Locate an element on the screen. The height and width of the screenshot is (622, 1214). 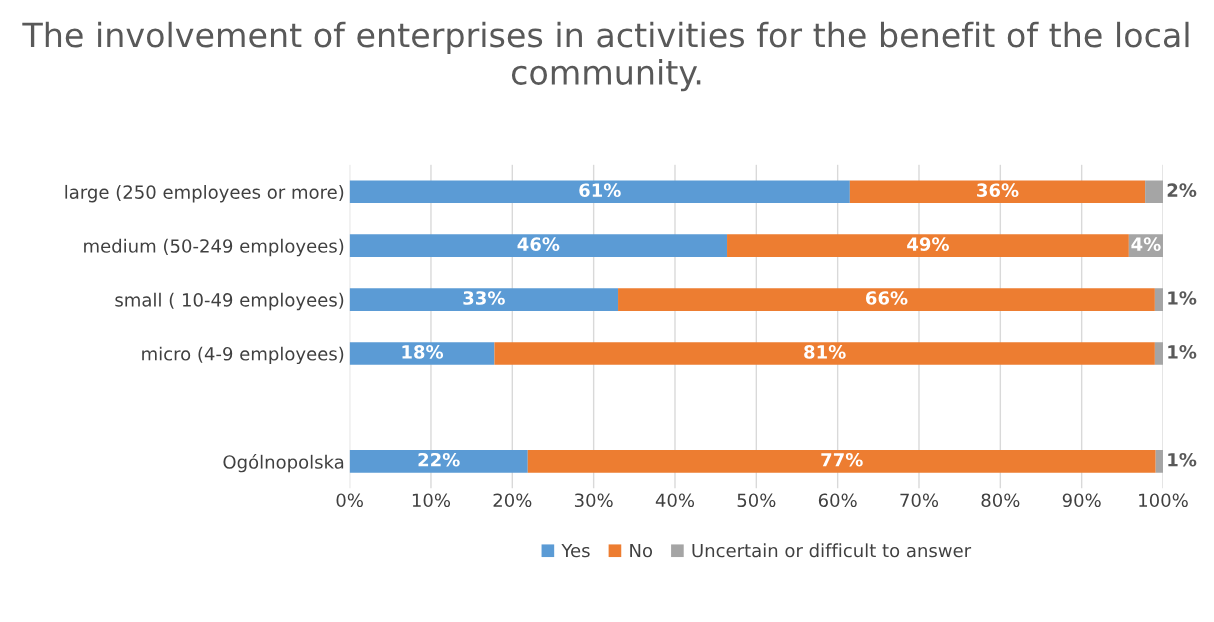
x-tick-label: 80% is located at coordinates (1000, 500).